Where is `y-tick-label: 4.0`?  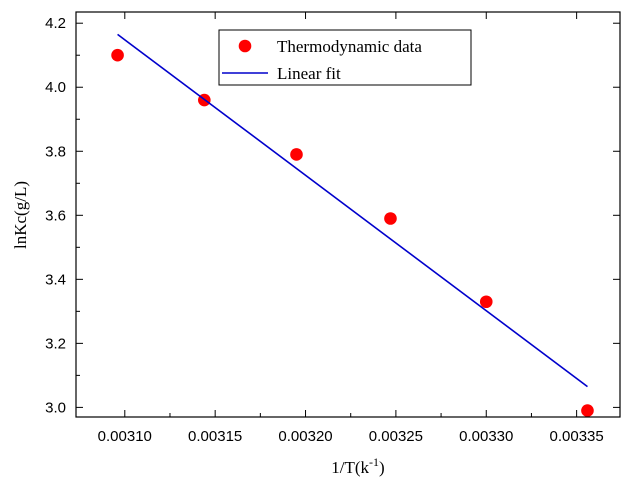 y-tick-label: 4.0 is located at coordinates (55, 87).